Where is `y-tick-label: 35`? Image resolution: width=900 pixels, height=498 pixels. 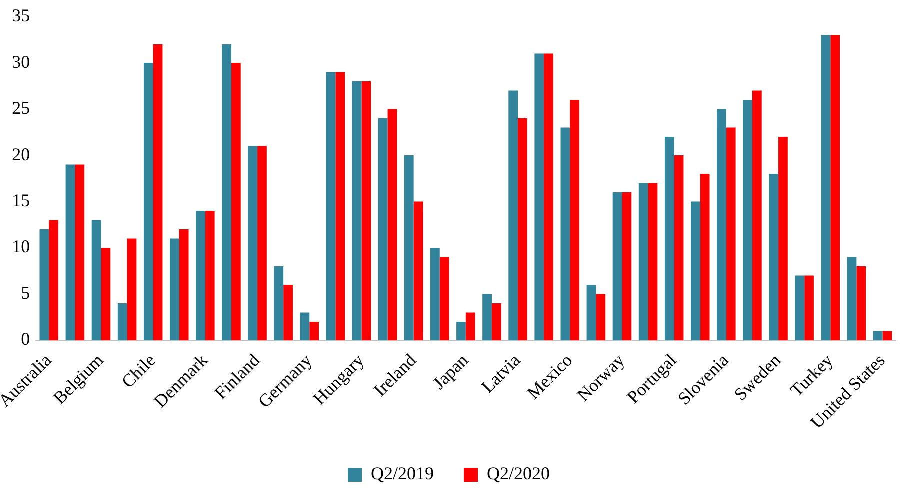
y-tick-label: 35 is located at coordinates (21, 16).